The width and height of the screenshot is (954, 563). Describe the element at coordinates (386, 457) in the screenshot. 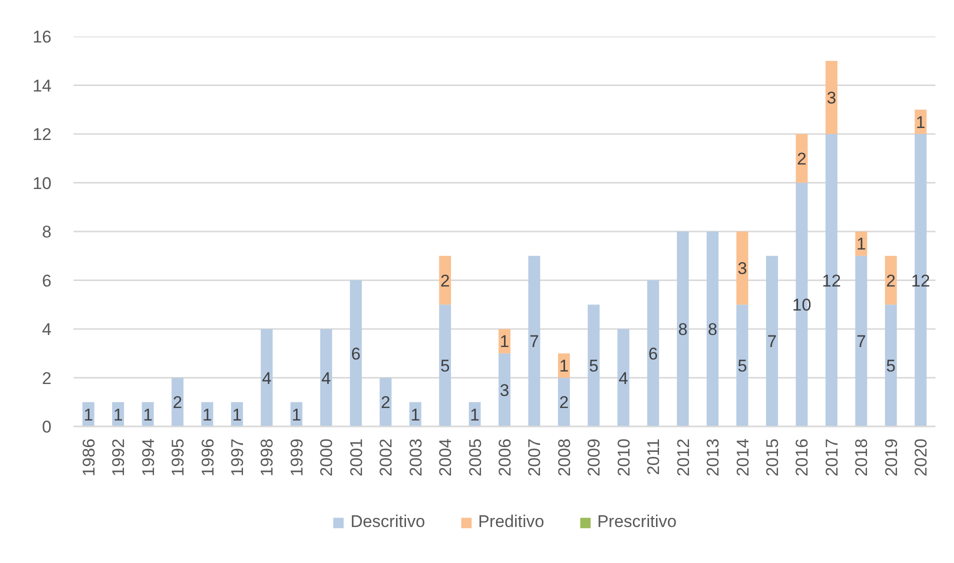

I see `x-tick-label: 2002` at that location.